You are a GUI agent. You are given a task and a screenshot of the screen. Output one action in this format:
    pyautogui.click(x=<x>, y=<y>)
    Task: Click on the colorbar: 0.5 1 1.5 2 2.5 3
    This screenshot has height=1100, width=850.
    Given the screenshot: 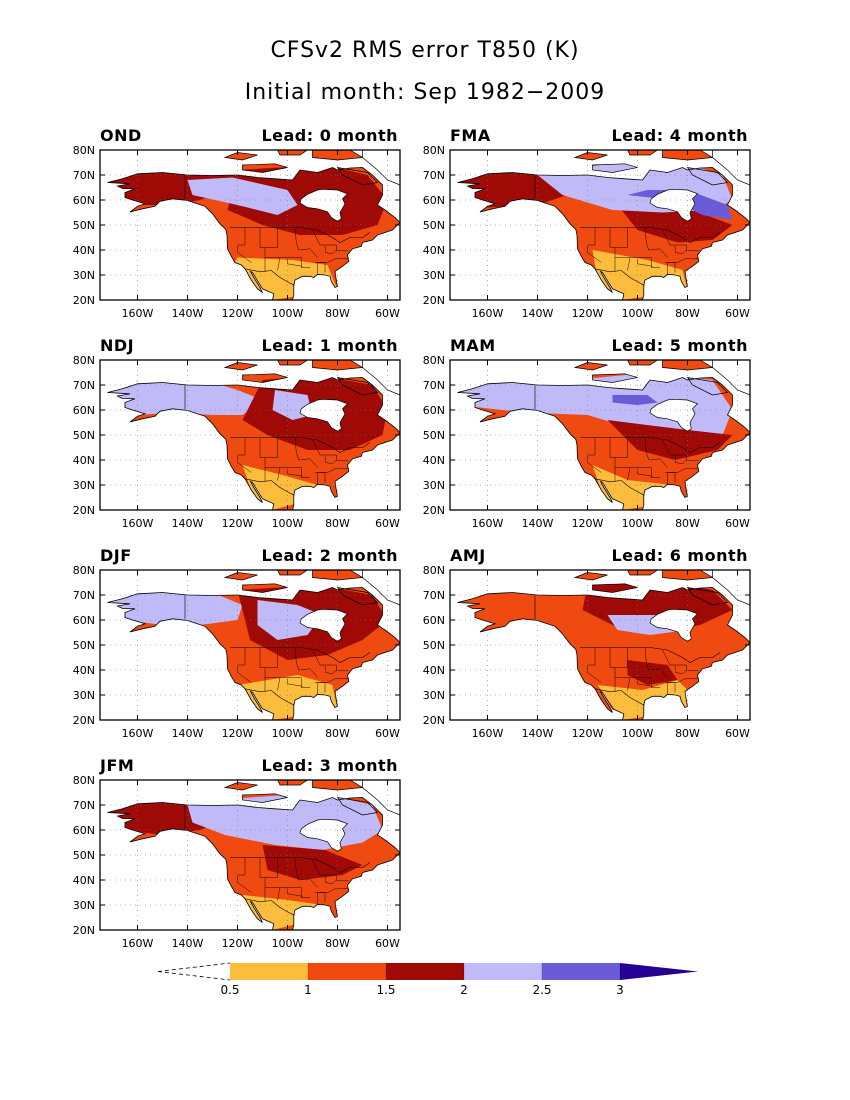 What is the action you would take?
    pyautogui.click(x=427, y=979)
    